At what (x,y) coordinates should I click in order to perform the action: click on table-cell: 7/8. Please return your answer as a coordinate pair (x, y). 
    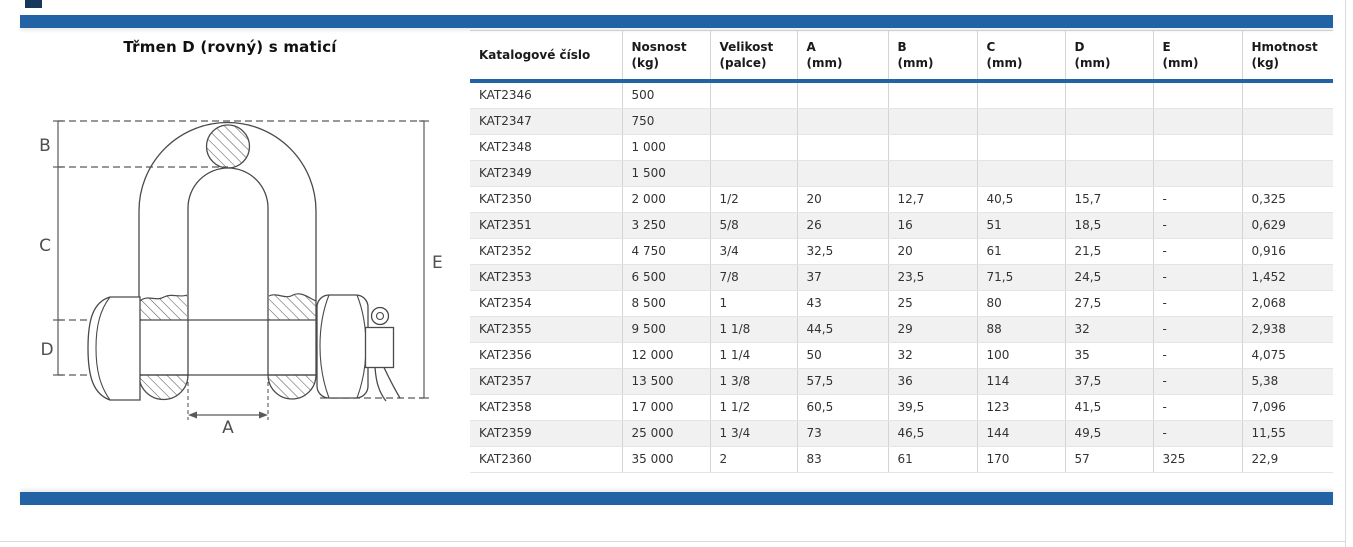
    Looking at the image, I should click on (753, 278).